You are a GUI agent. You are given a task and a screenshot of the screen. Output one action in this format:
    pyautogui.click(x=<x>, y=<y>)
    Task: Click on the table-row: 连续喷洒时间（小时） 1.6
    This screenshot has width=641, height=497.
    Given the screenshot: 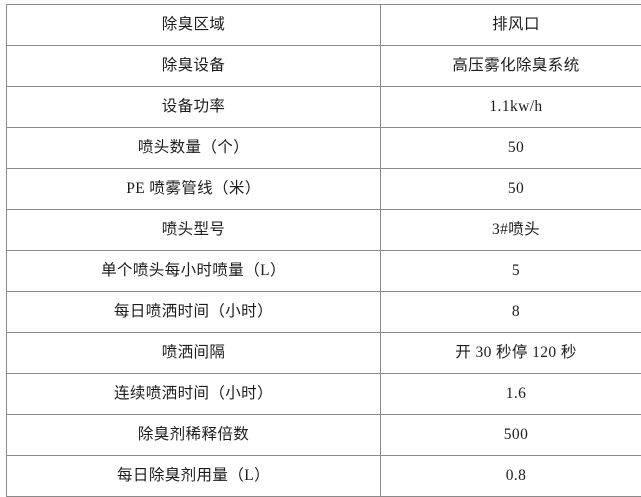 What is the action you would take?
    pyautogui.click(x=324, y=394)
    